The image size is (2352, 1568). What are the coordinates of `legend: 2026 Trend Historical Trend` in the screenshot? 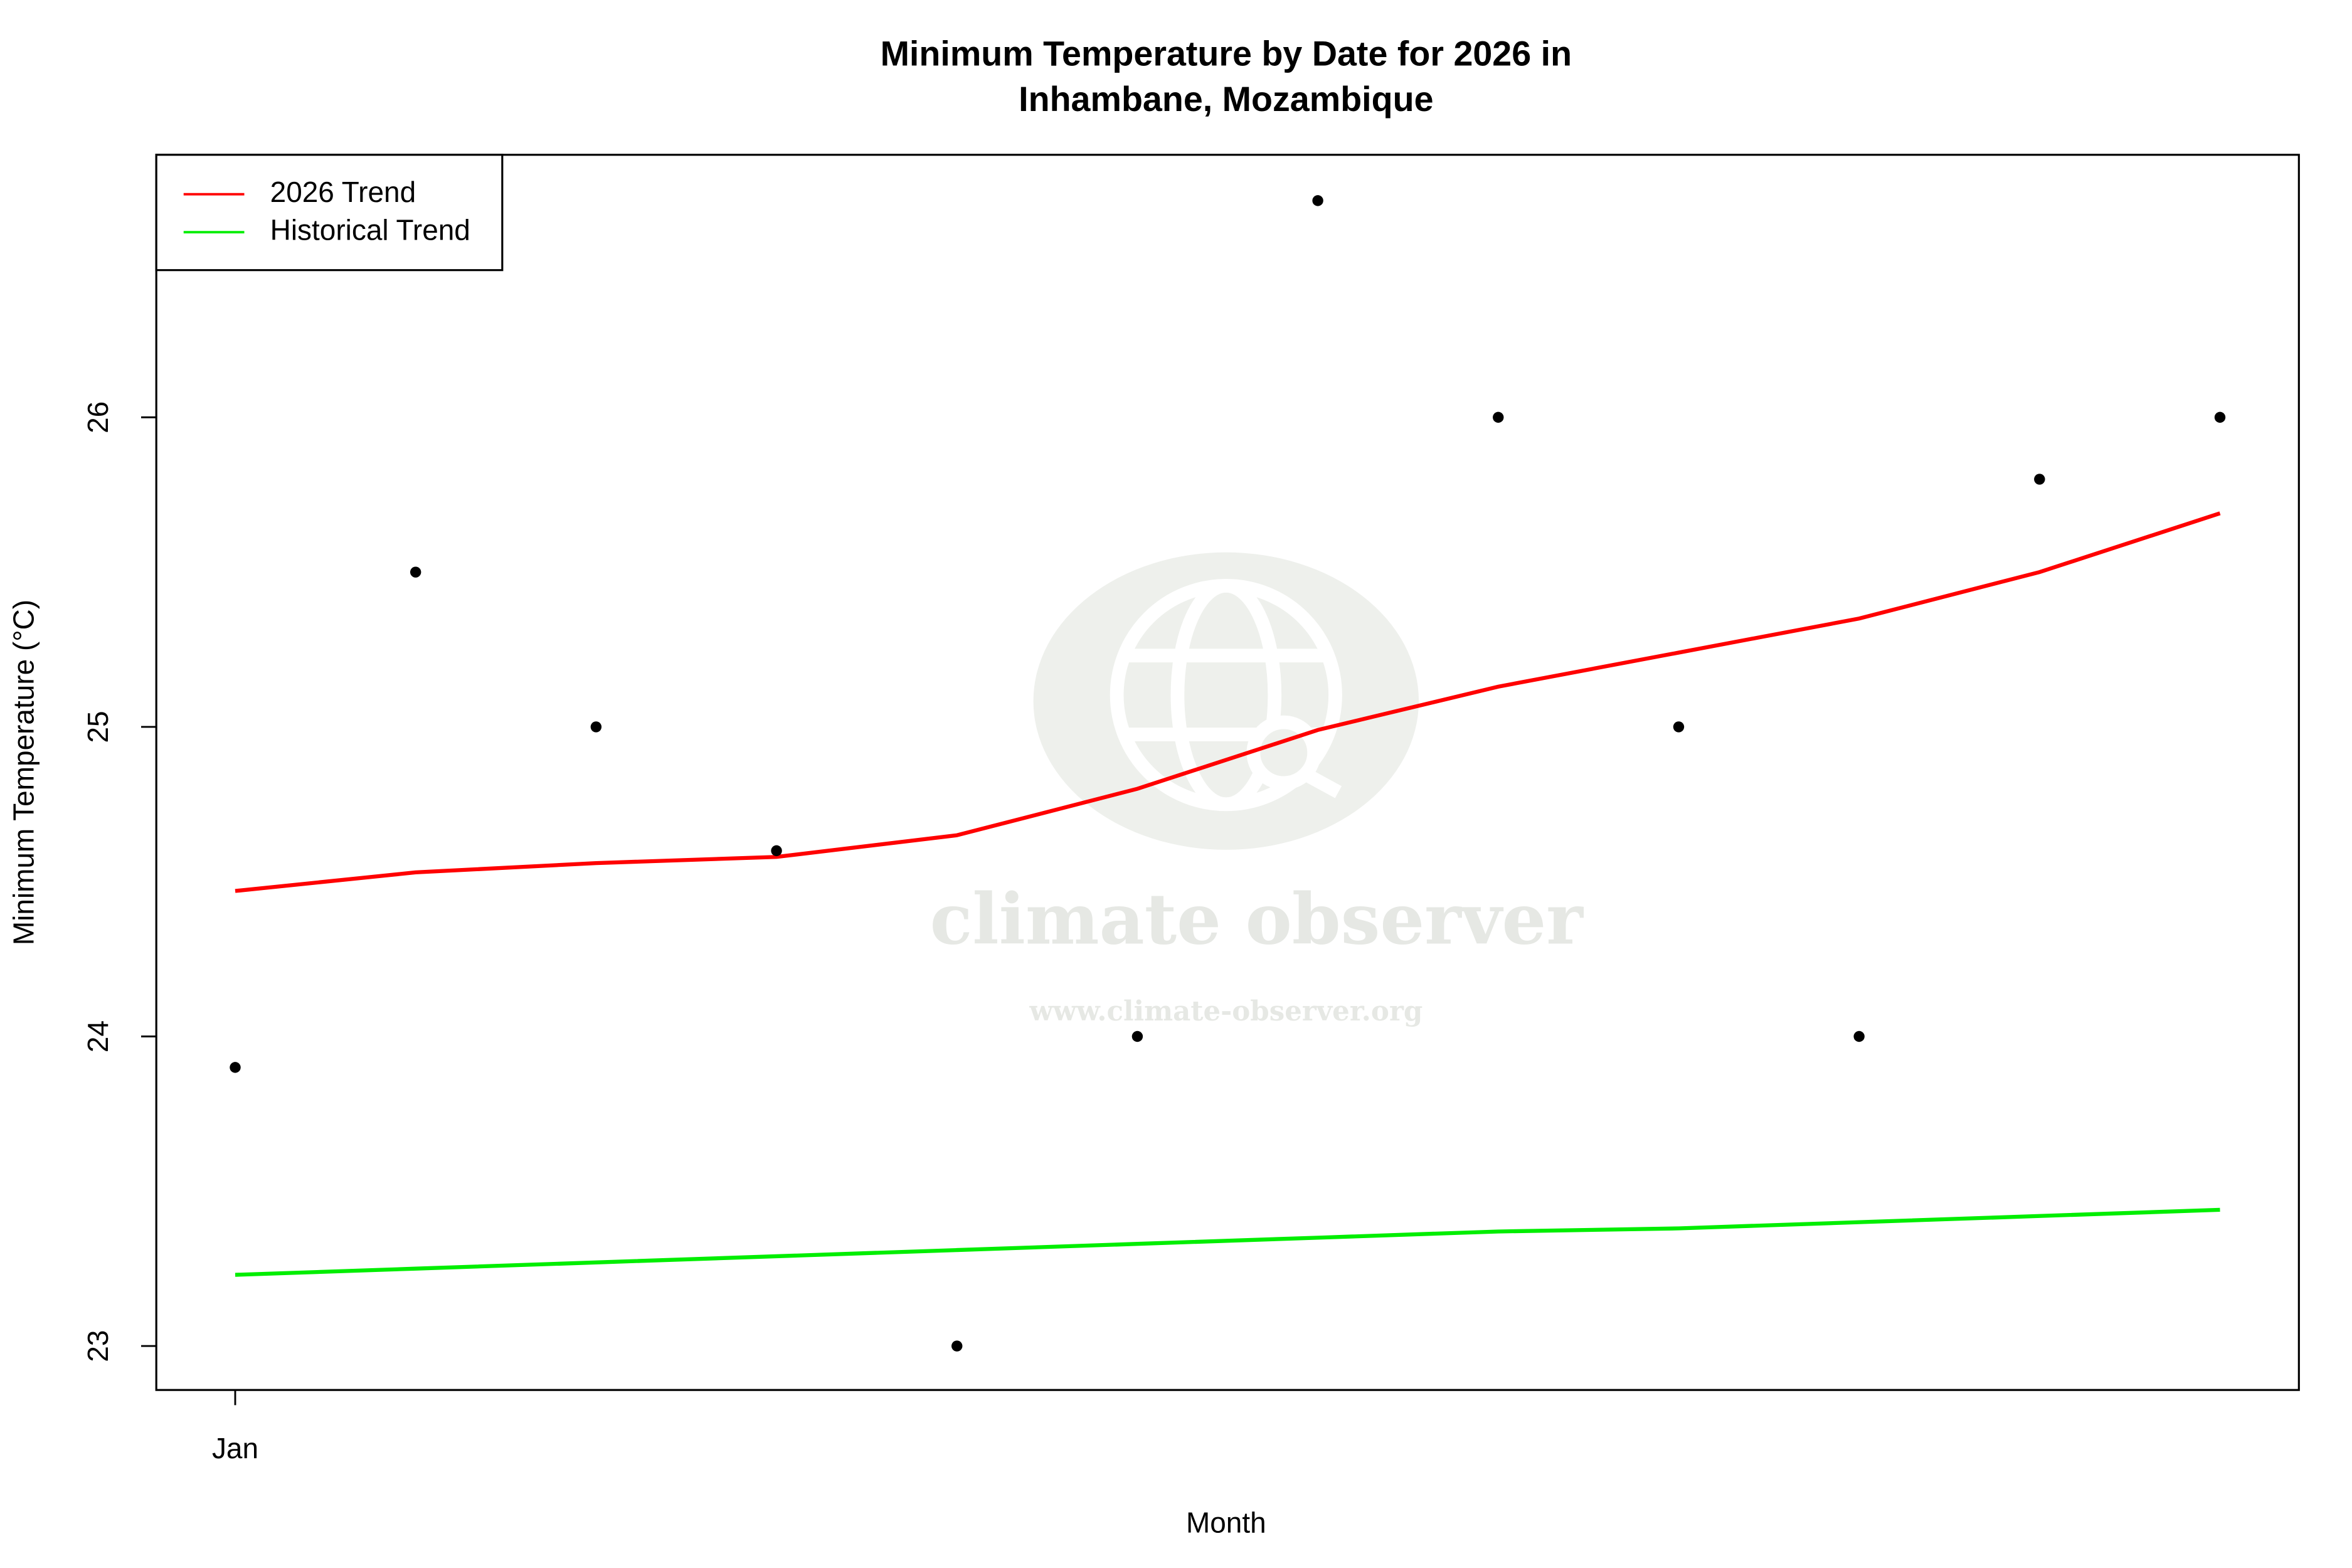 It's located at (330, 213).